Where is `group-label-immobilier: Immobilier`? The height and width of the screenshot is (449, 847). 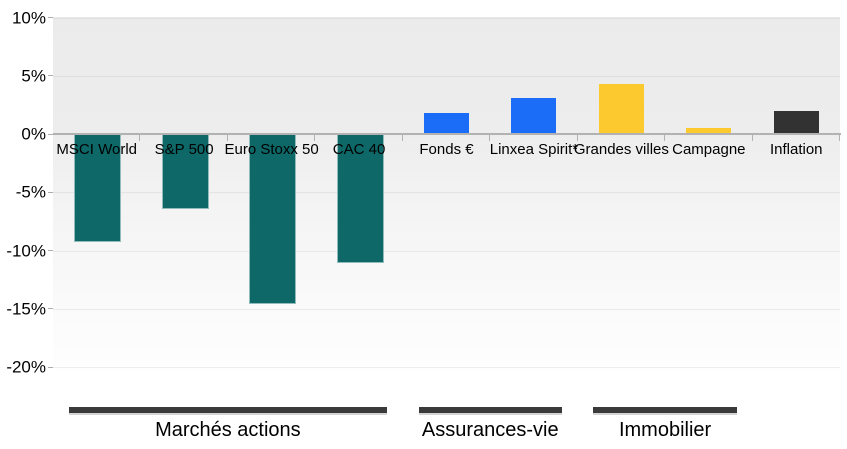
group-label-immobilier: Immobilier is located at coordinates (665, 430).